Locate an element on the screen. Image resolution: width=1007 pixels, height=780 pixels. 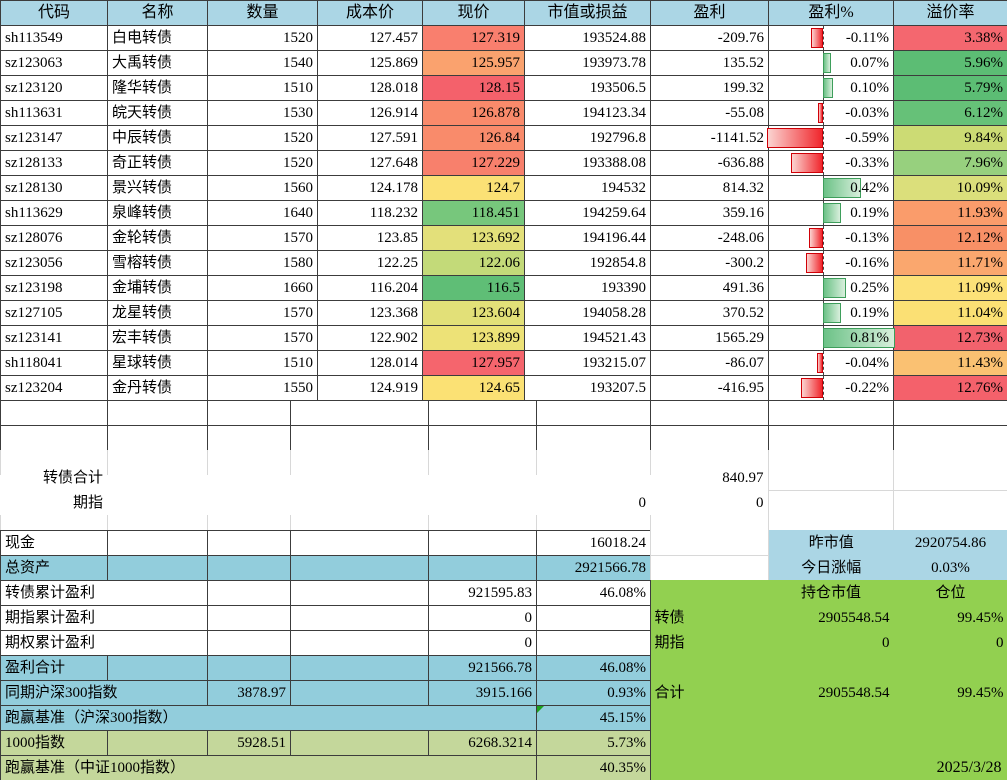
cell-price: 127.319 is located at coordinates (473, 38).